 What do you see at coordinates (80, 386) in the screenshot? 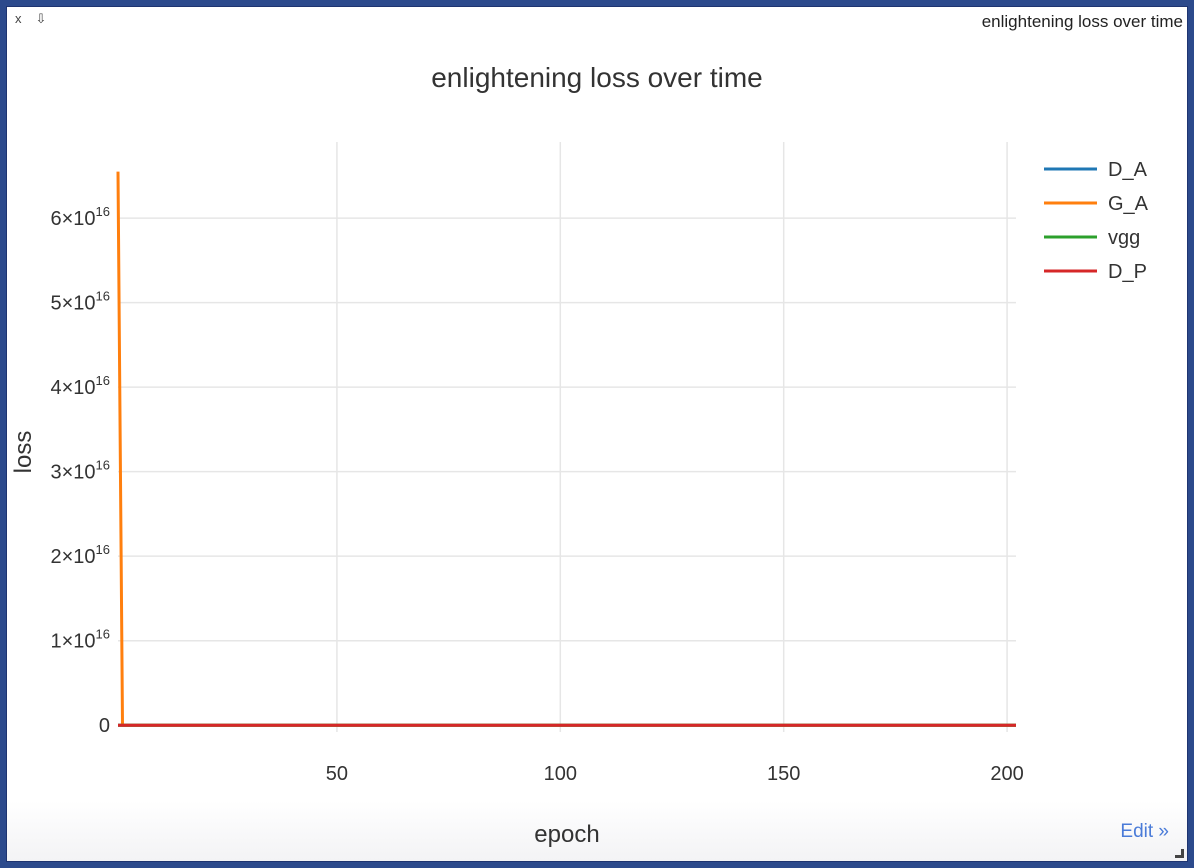
I see `y-tick-label: 4×10¹⁶` at bounding box center [80, 386].